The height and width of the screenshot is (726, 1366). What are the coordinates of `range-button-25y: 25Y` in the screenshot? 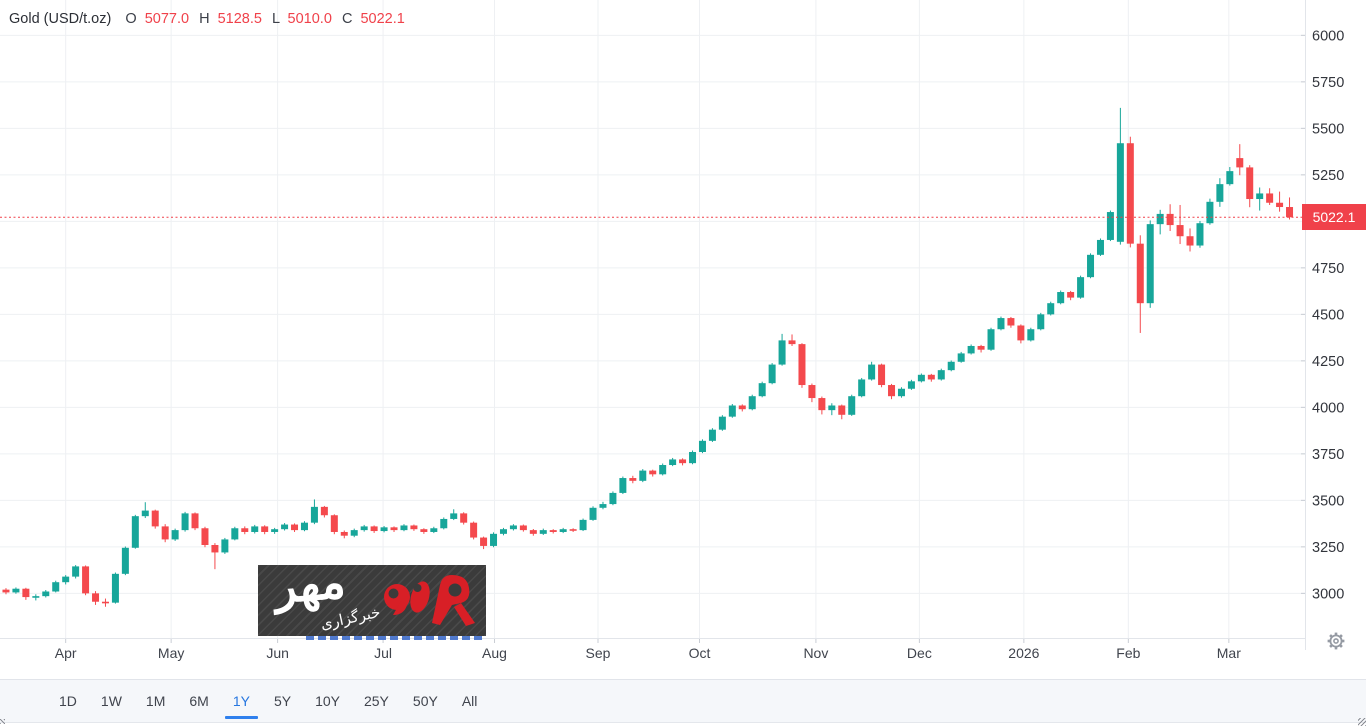 It's located at (376, 701).